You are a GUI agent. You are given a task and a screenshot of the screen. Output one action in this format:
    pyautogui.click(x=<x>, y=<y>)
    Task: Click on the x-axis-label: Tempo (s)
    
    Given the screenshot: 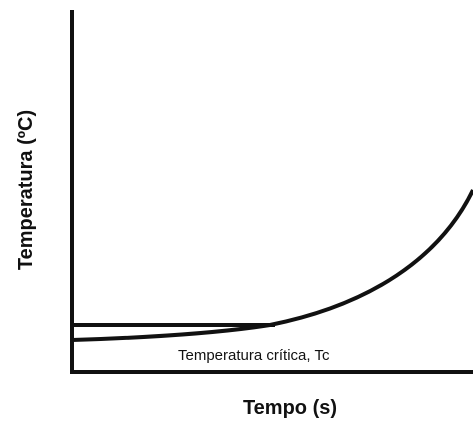 What is the action you would take?
    pyautogui.click(x=290, y=408)
    